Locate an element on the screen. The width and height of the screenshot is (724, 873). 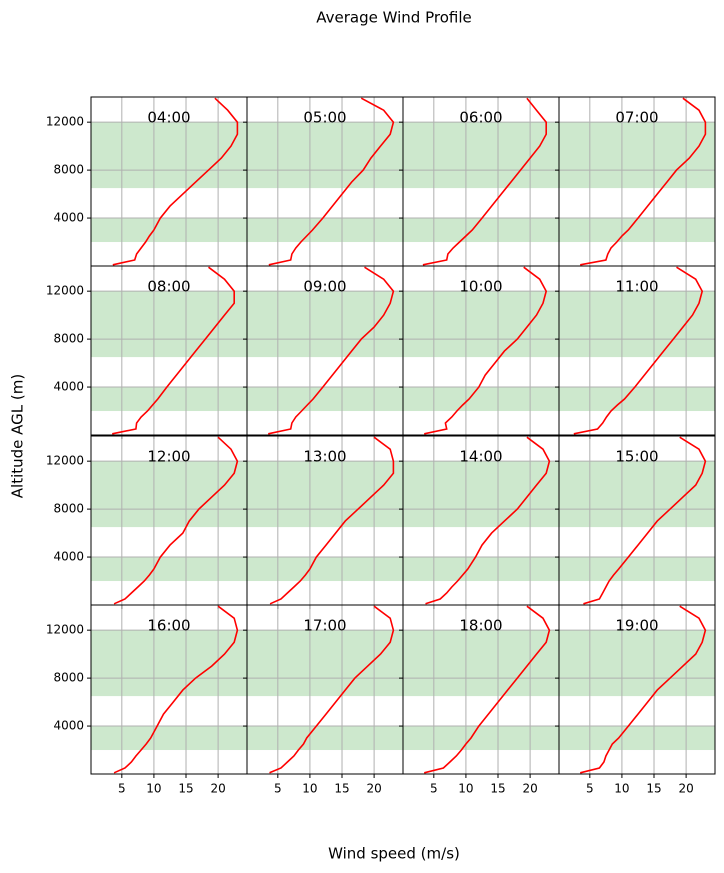
panel-title: 05:00 is located at coordinates (324, 118).